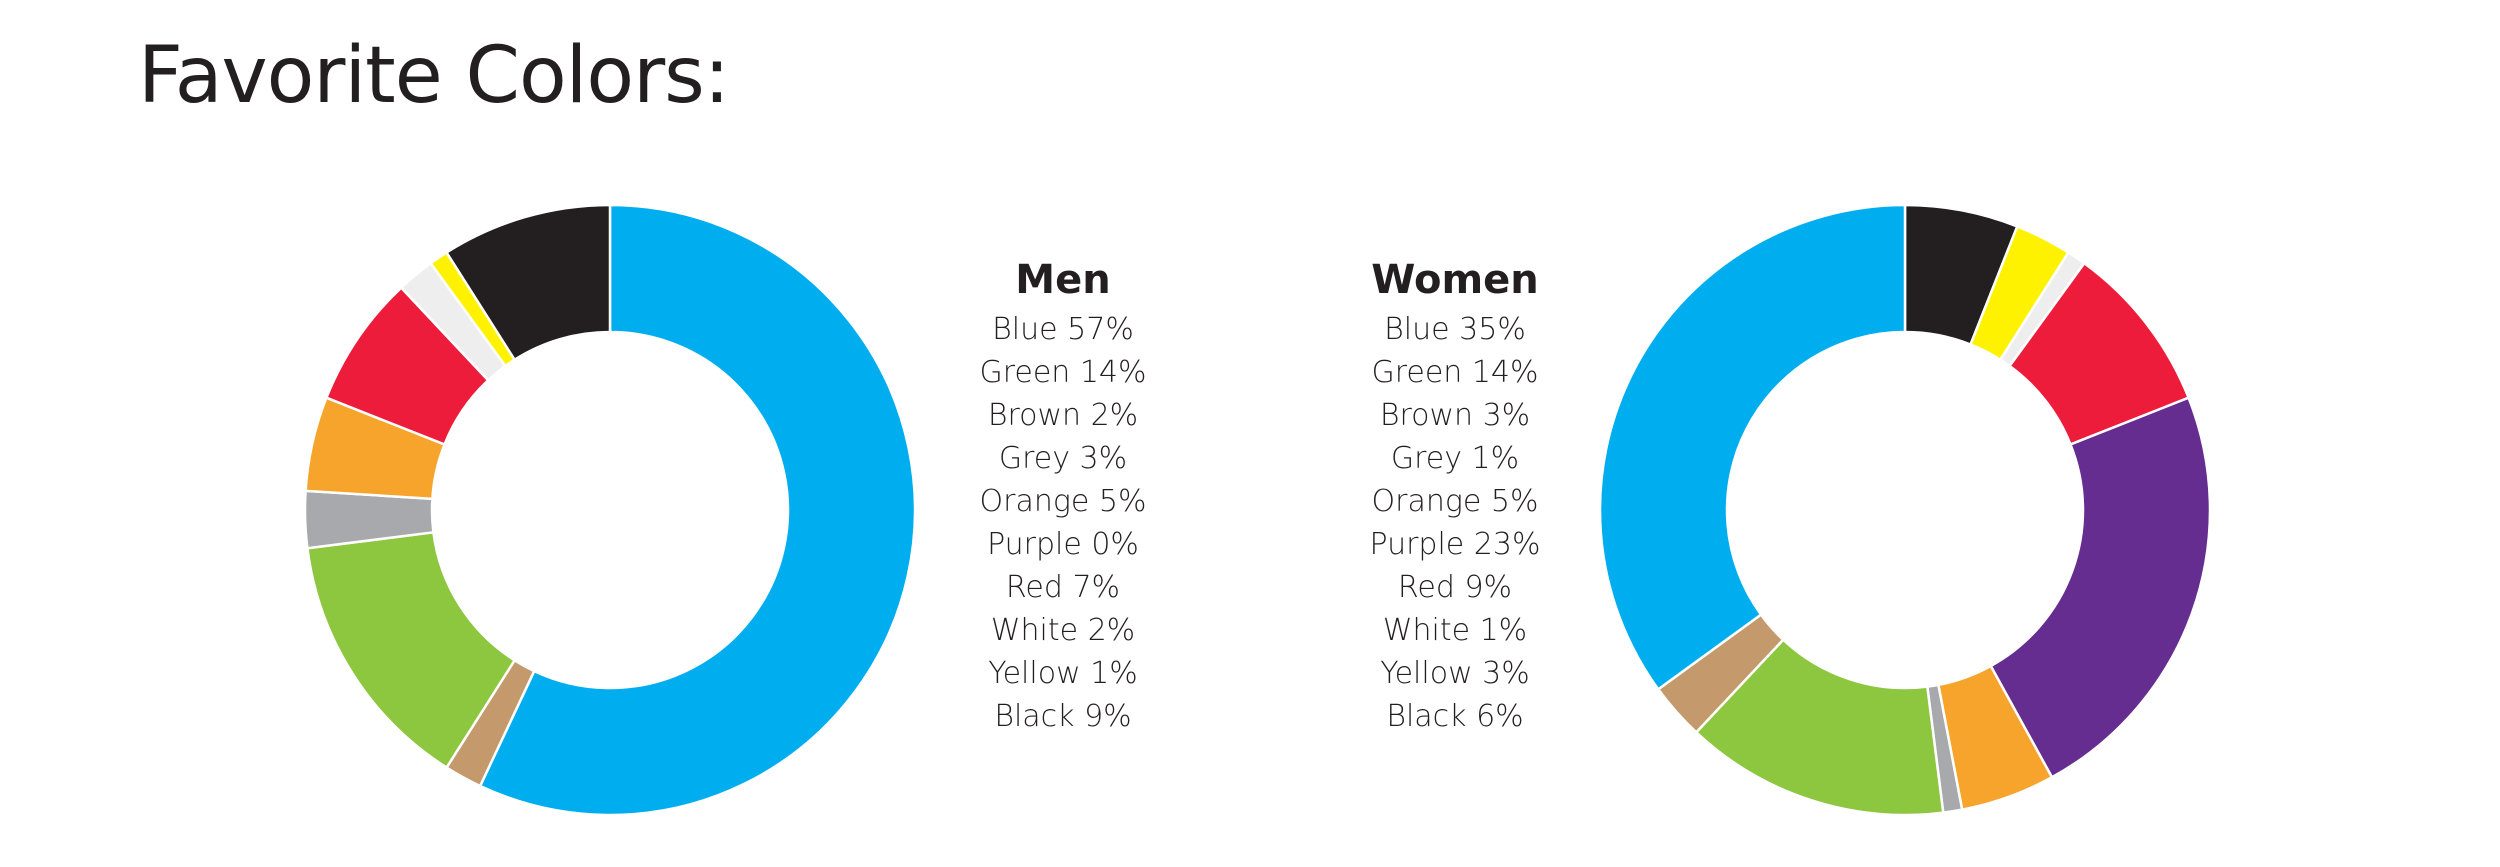 The height and width of the screenshot is (867, 2500). What do you see at coordinates (1063, 280) in the screenshot?
I see `men-legend-title: Men` at bounding box center [1063, 280].